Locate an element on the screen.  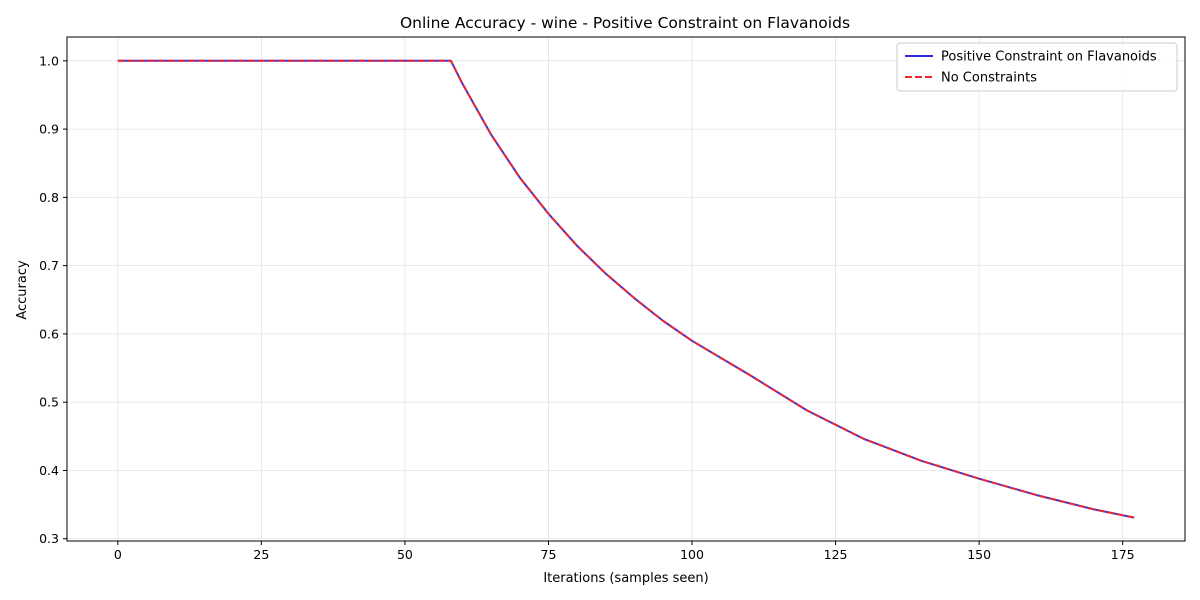
legend-box is located at coordinates (1037, 67).